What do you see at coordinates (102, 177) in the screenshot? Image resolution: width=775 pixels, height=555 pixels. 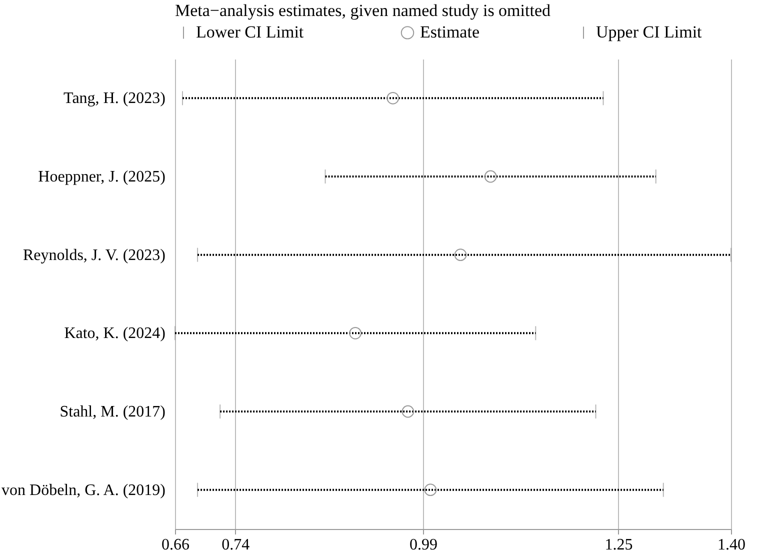 I see `y-tick-label: Hoeppner, J. (2025)` at bounding box center [102, 177].